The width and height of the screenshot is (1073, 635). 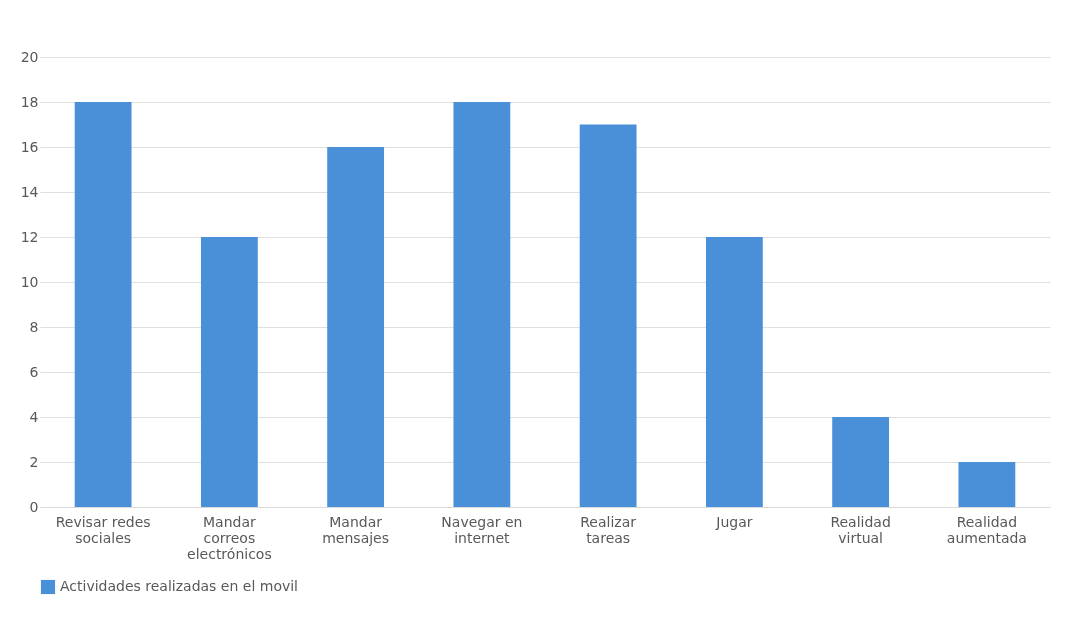 I want to click on y-tick-label: 12, so click(x=29, y=236).